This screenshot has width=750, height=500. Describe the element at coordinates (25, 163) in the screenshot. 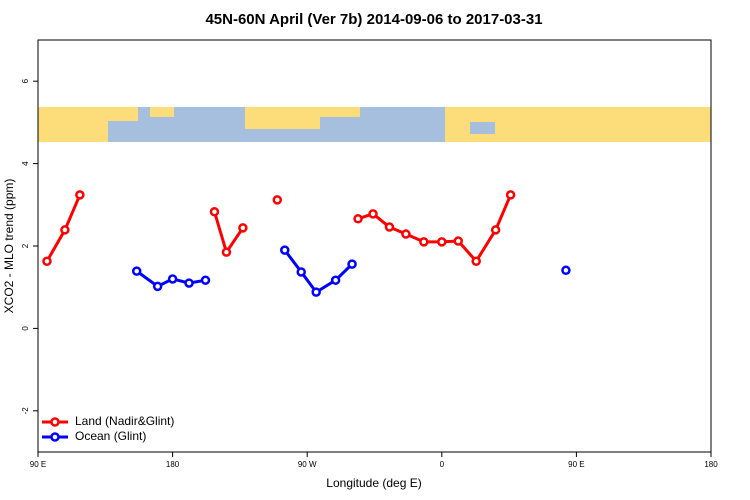

I see `y-tick-label: 4` at that location.